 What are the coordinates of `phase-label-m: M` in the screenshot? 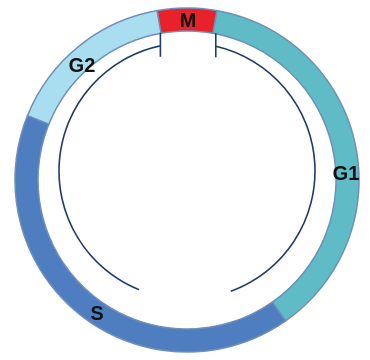 It's located at (188, 21).